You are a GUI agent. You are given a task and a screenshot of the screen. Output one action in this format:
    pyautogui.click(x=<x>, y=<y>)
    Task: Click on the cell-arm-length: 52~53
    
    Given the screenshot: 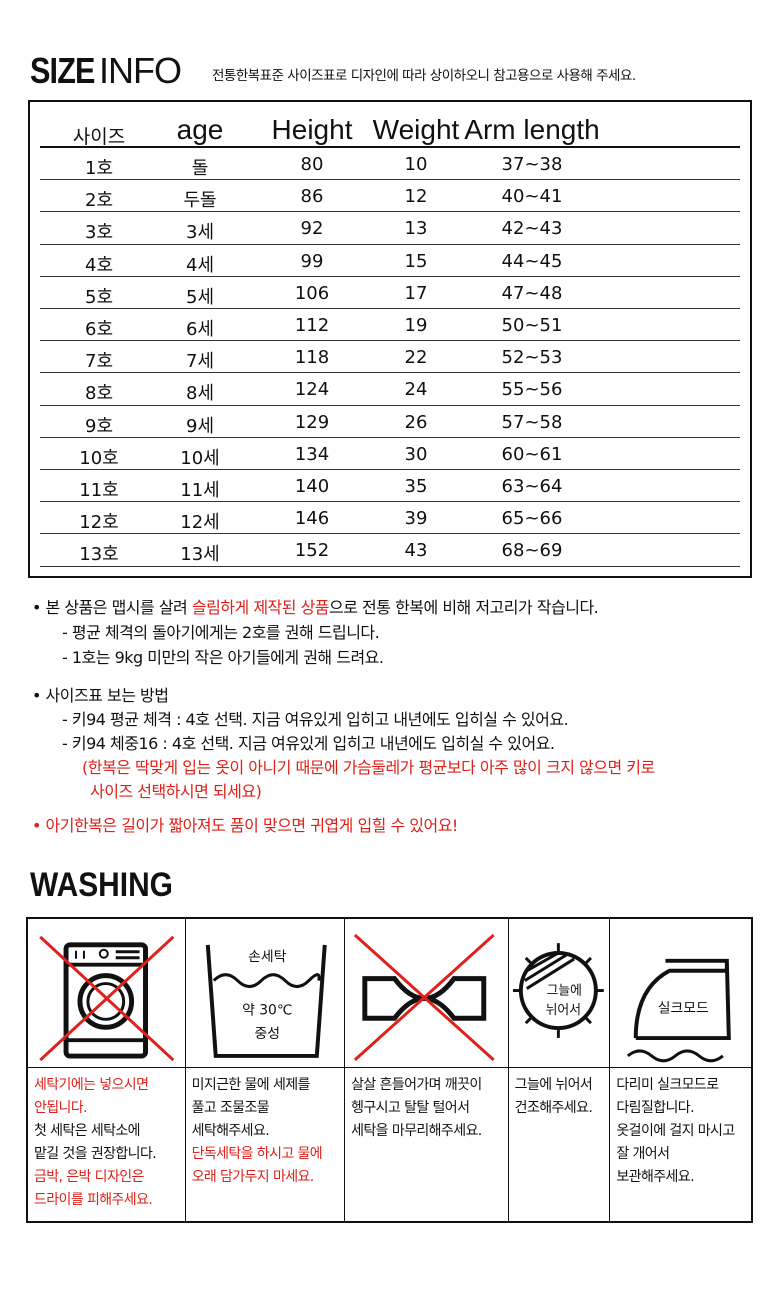 What is the action you would take?
    pyautogui.click(x=532, y=358)
    